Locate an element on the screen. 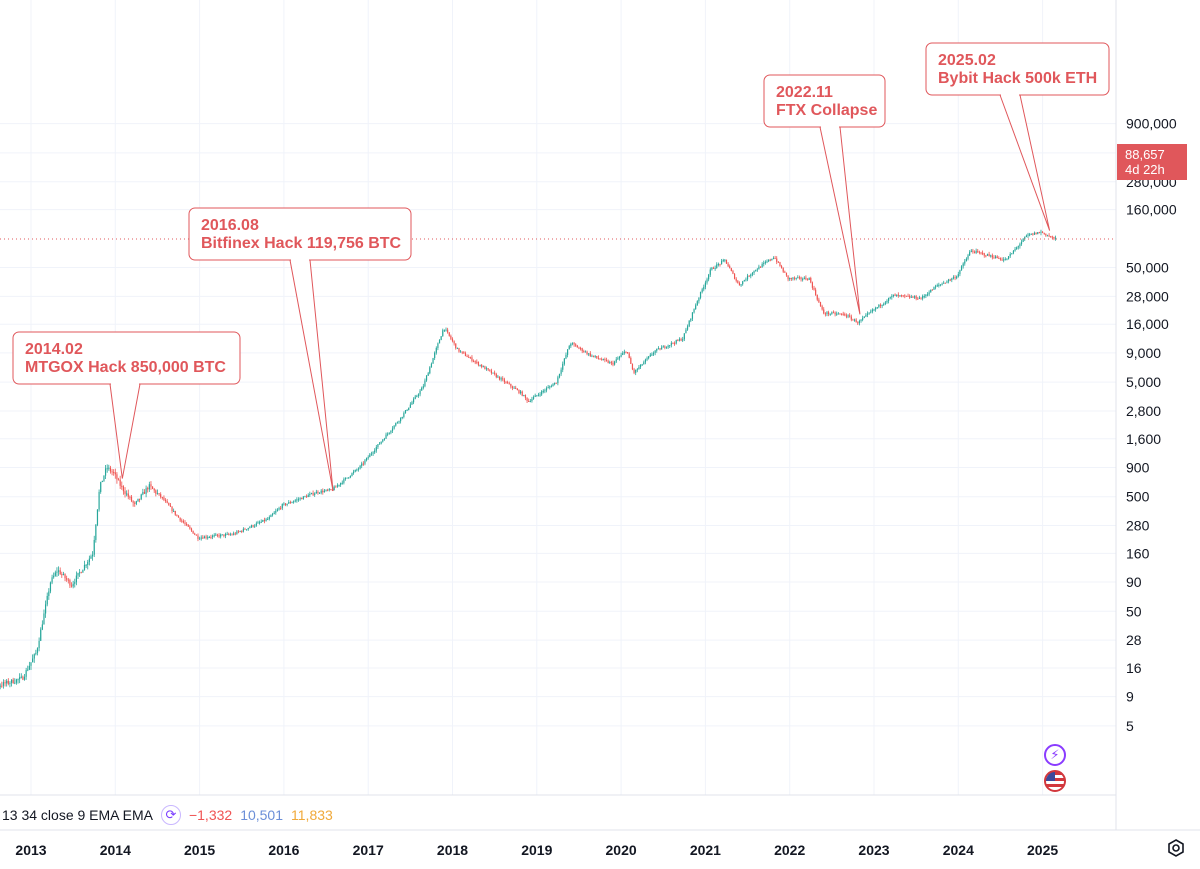  annotation-box is located at coordinates (300, 234).